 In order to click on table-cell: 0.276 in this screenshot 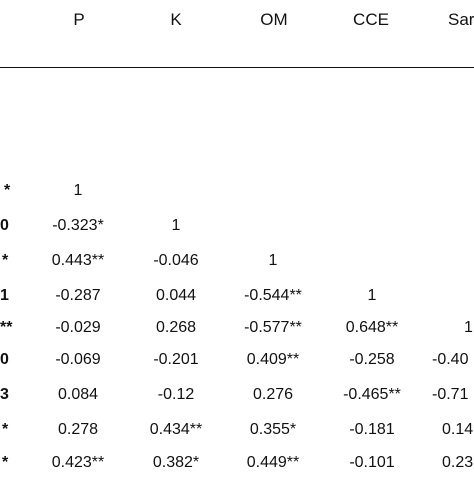, I will do `click(273, 394)`.